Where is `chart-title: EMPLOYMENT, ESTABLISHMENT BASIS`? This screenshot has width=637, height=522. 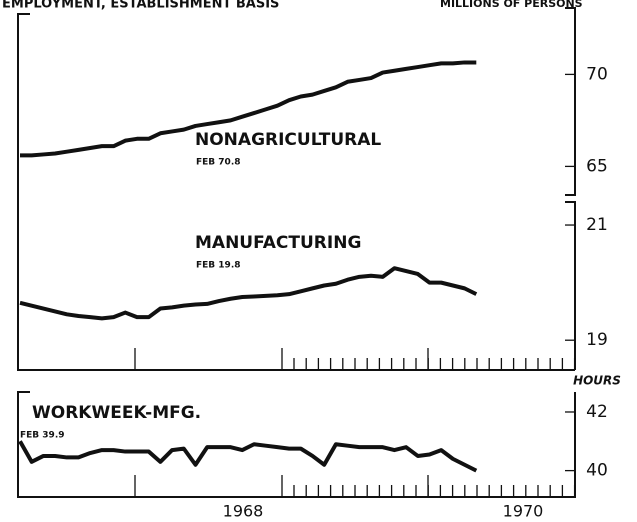
chart-title: EMPLOYMENT, ESTABLISHMENT BASIS is located at coordinates (140, 6).